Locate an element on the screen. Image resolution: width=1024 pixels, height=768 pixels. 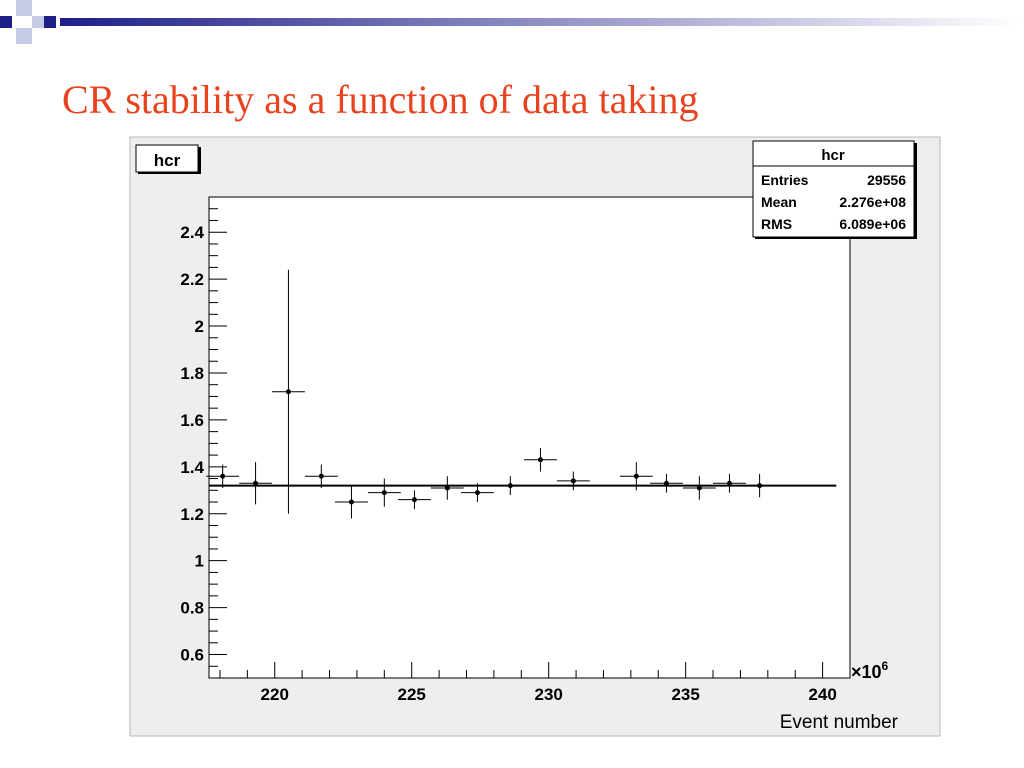
y-tick-label: 2.2 is located at coordinates (192, 279).